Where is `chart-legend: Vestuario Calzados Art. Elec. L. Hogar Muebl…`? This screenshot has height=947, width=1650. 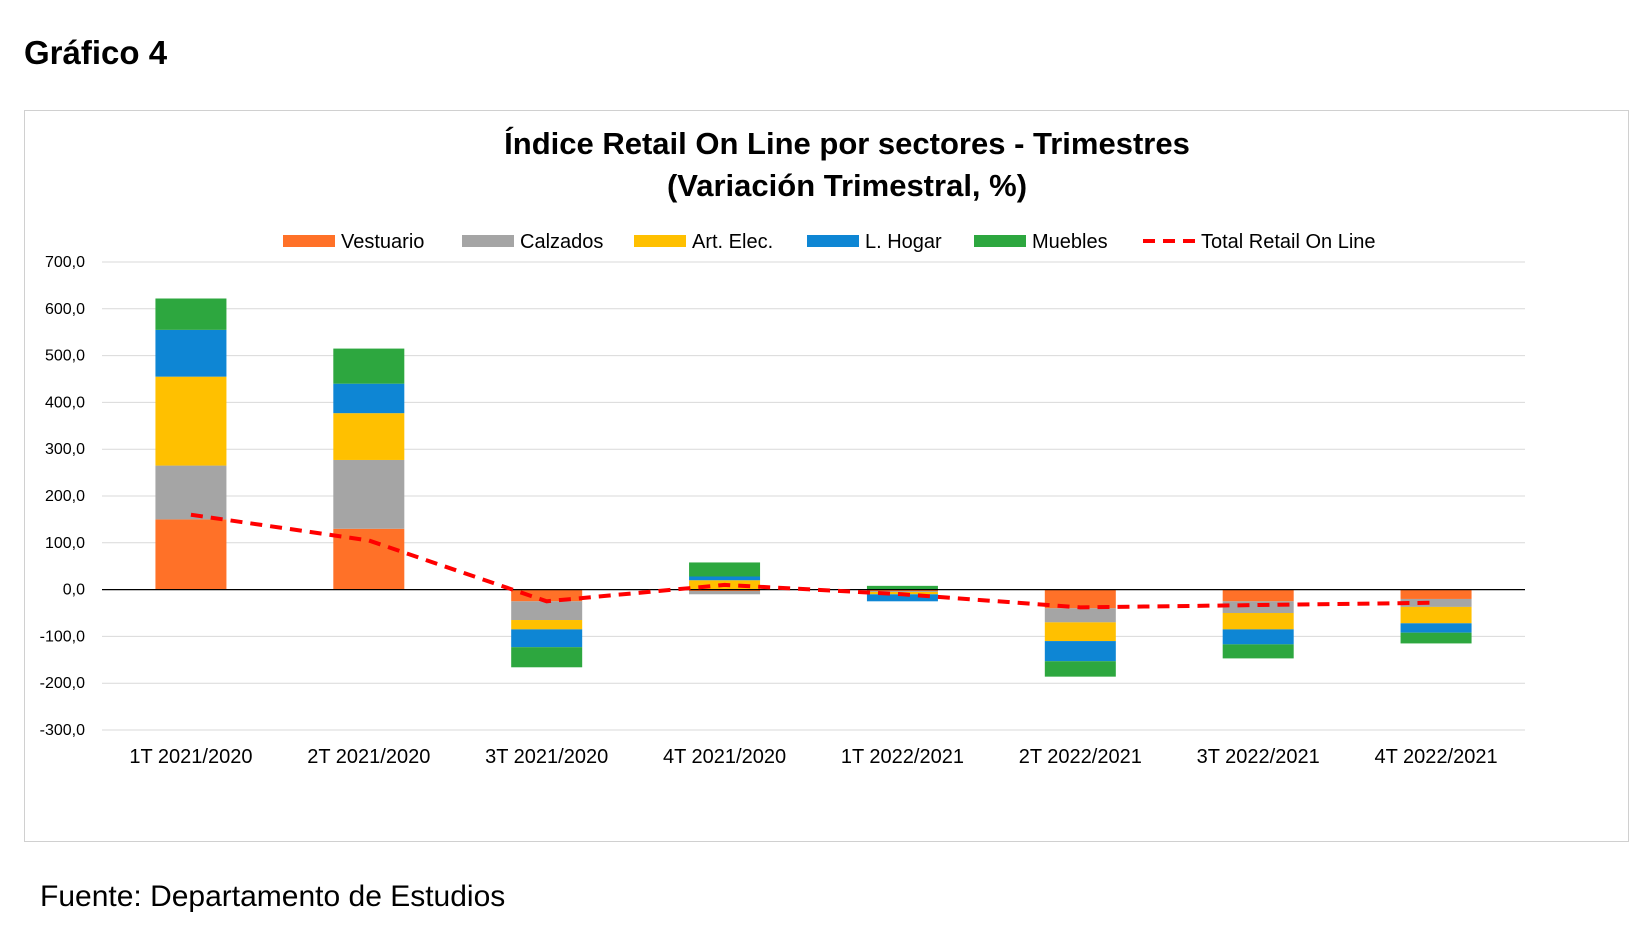
chart-legend: Vestuario Calzados Art. Elec. L. Hogar Muebl… is located at coordinates (829, 242).